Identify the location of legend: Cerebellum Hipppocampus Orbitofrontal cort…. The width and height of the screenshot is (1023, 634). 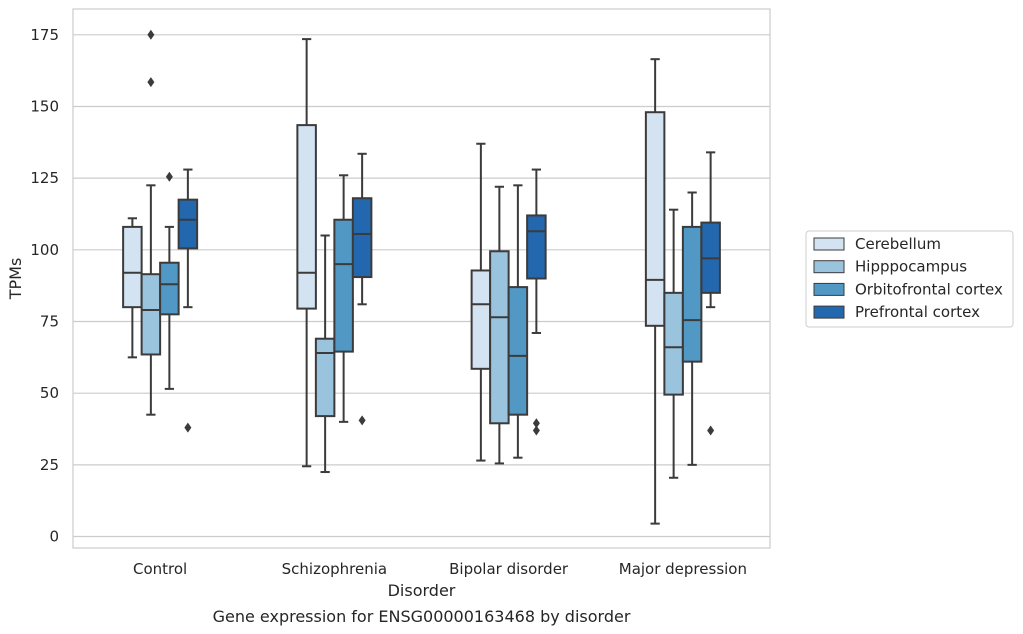
(909, 279).